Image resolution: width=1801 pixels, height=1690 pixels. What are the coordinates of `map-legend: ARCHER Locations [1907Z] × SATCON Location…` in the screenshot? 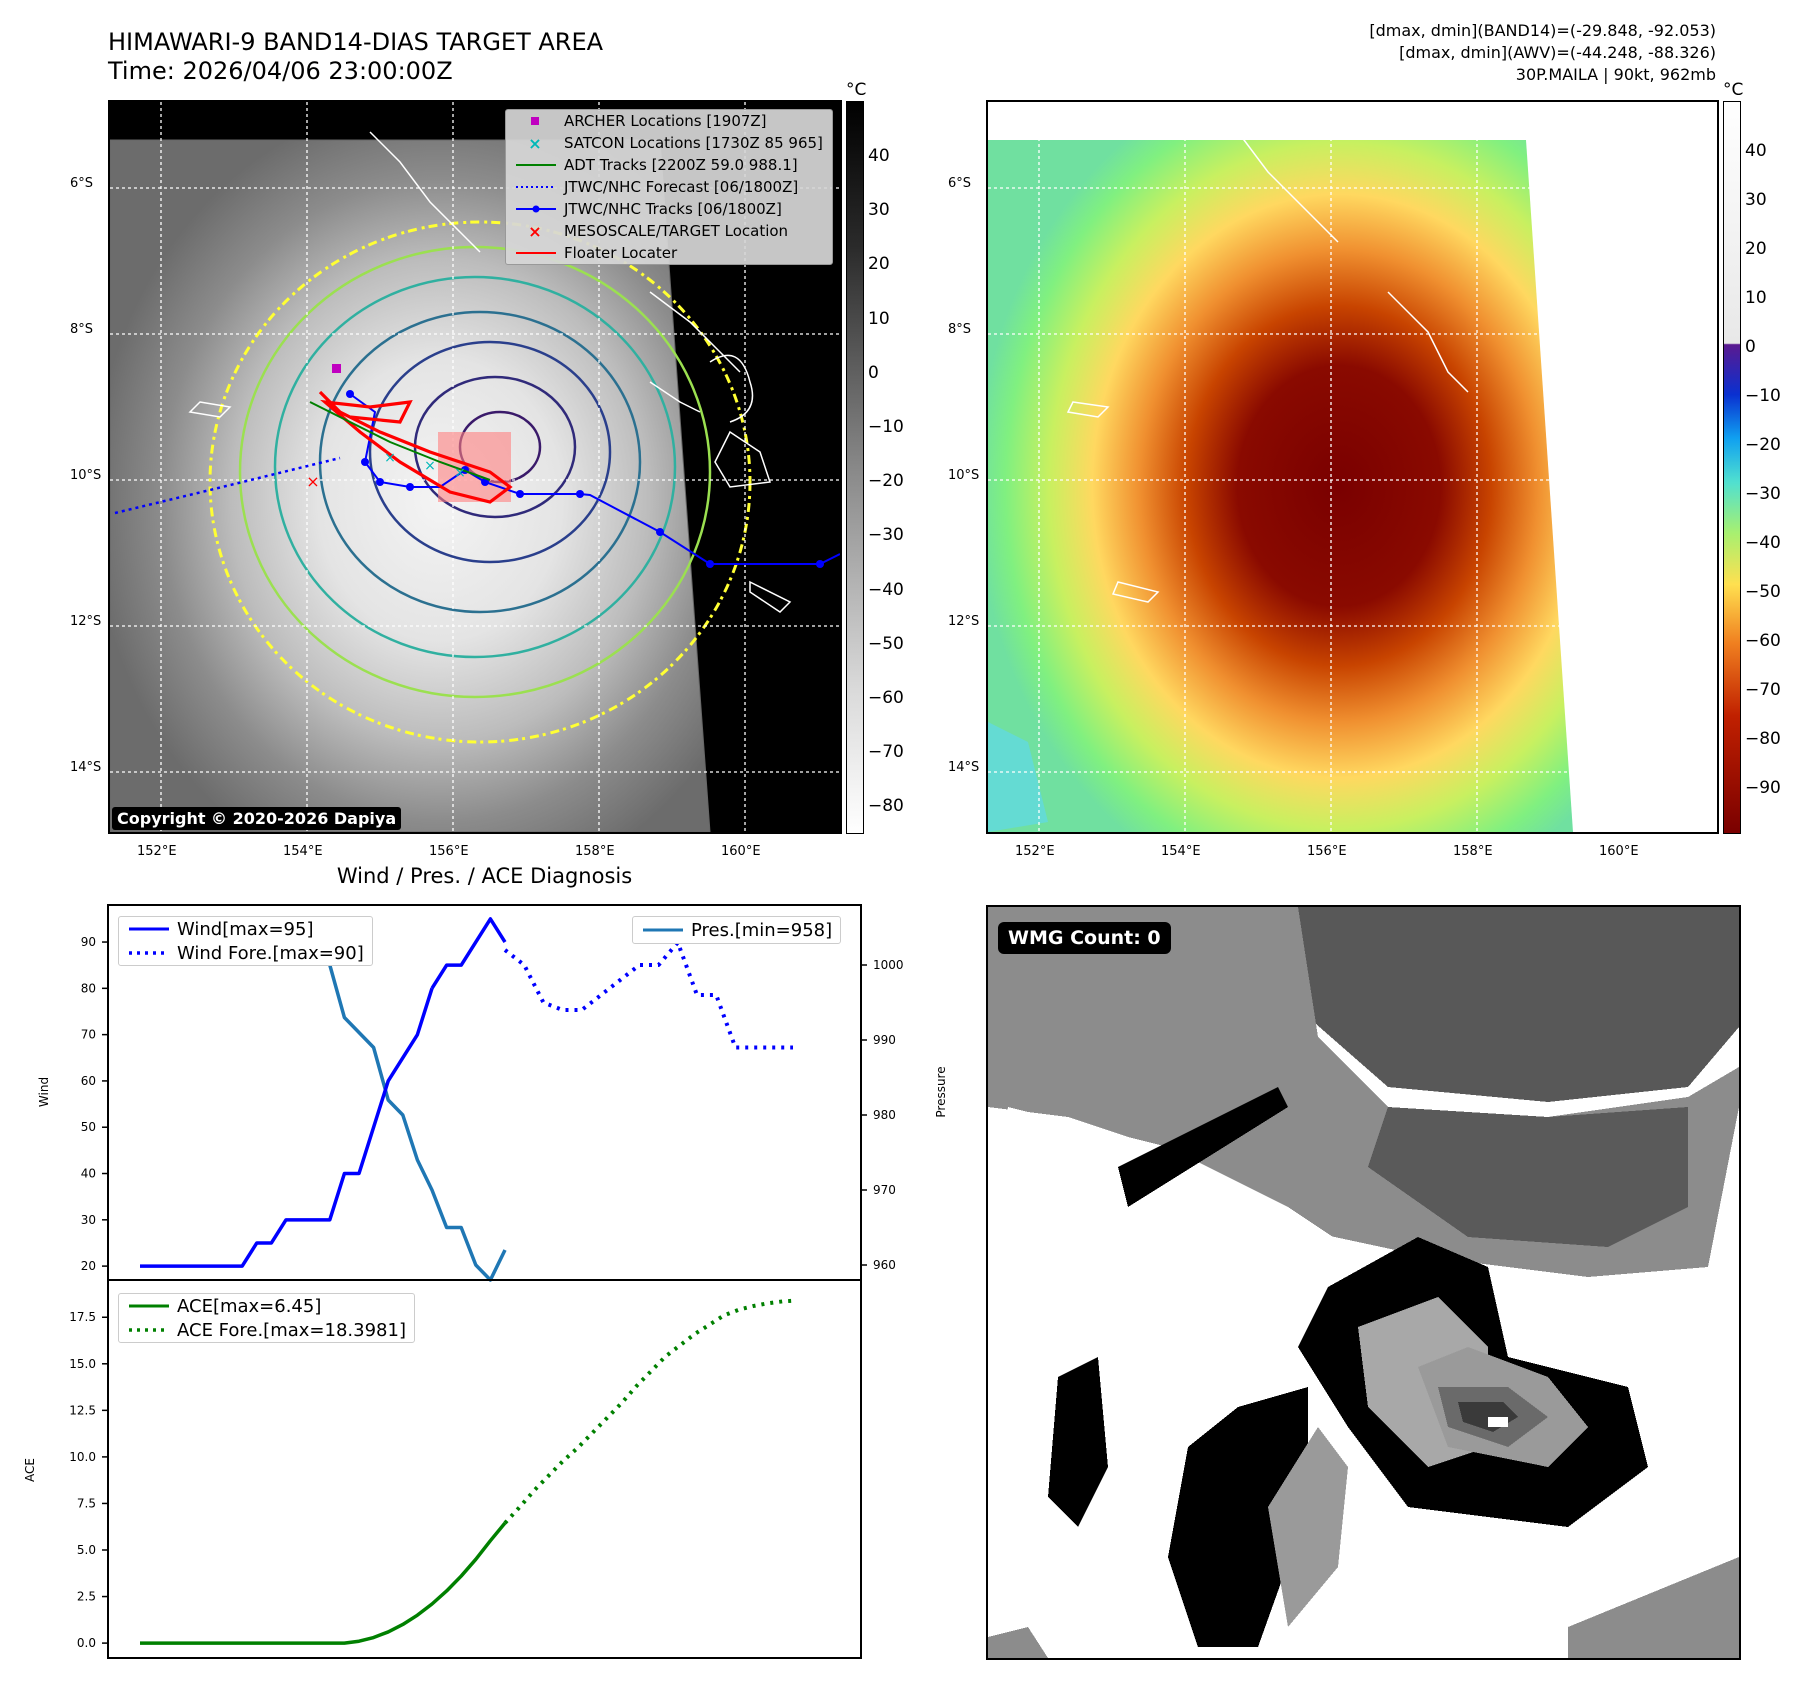 It's located at (669, 187).